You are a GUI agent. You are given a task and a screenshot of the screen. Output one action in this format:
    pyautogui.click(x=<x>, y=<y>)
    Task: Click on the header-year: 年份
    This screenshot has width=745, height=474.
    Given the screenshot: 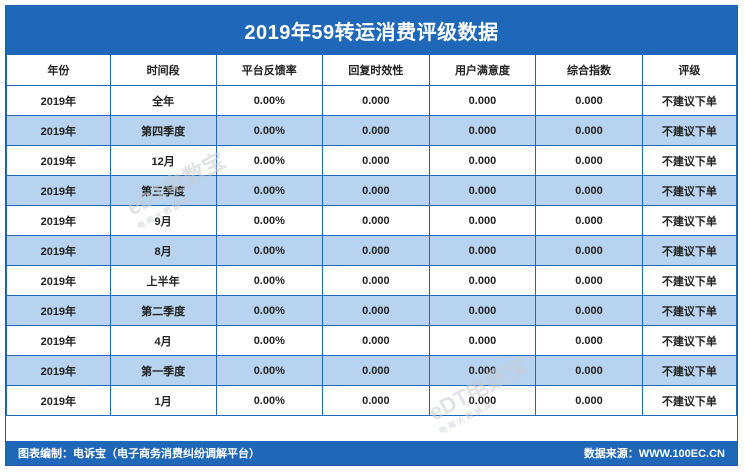 What is the action you would take?
    pyautogui.click(x=58, y=70)
    